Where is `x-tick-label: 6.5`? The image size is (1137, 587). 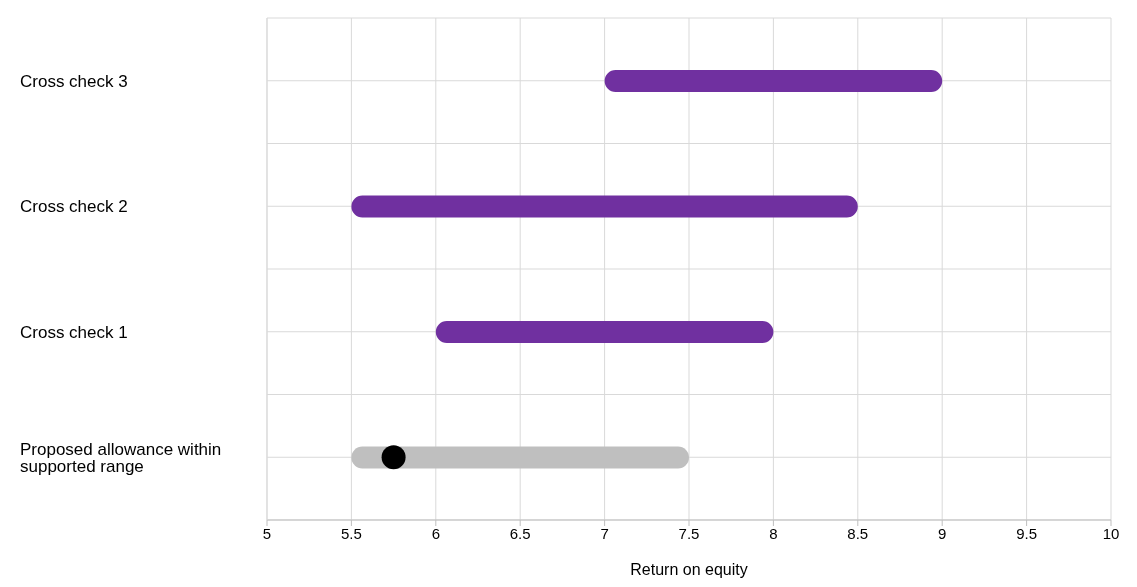
x-tick-label: 6.5 is located at coordinates (520, 533).